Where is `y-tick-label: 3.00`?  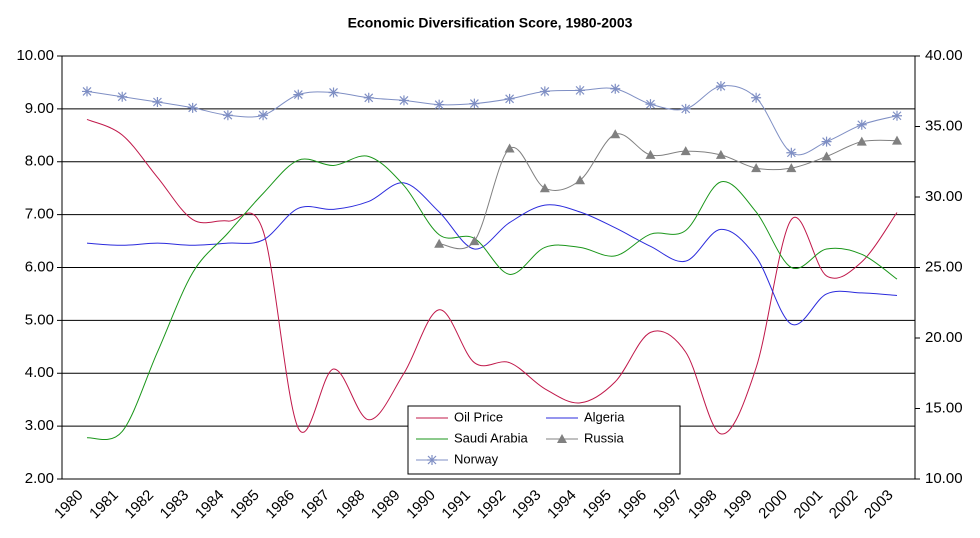
y-tick-label: 3.00 is located at coordinates (39, 425).